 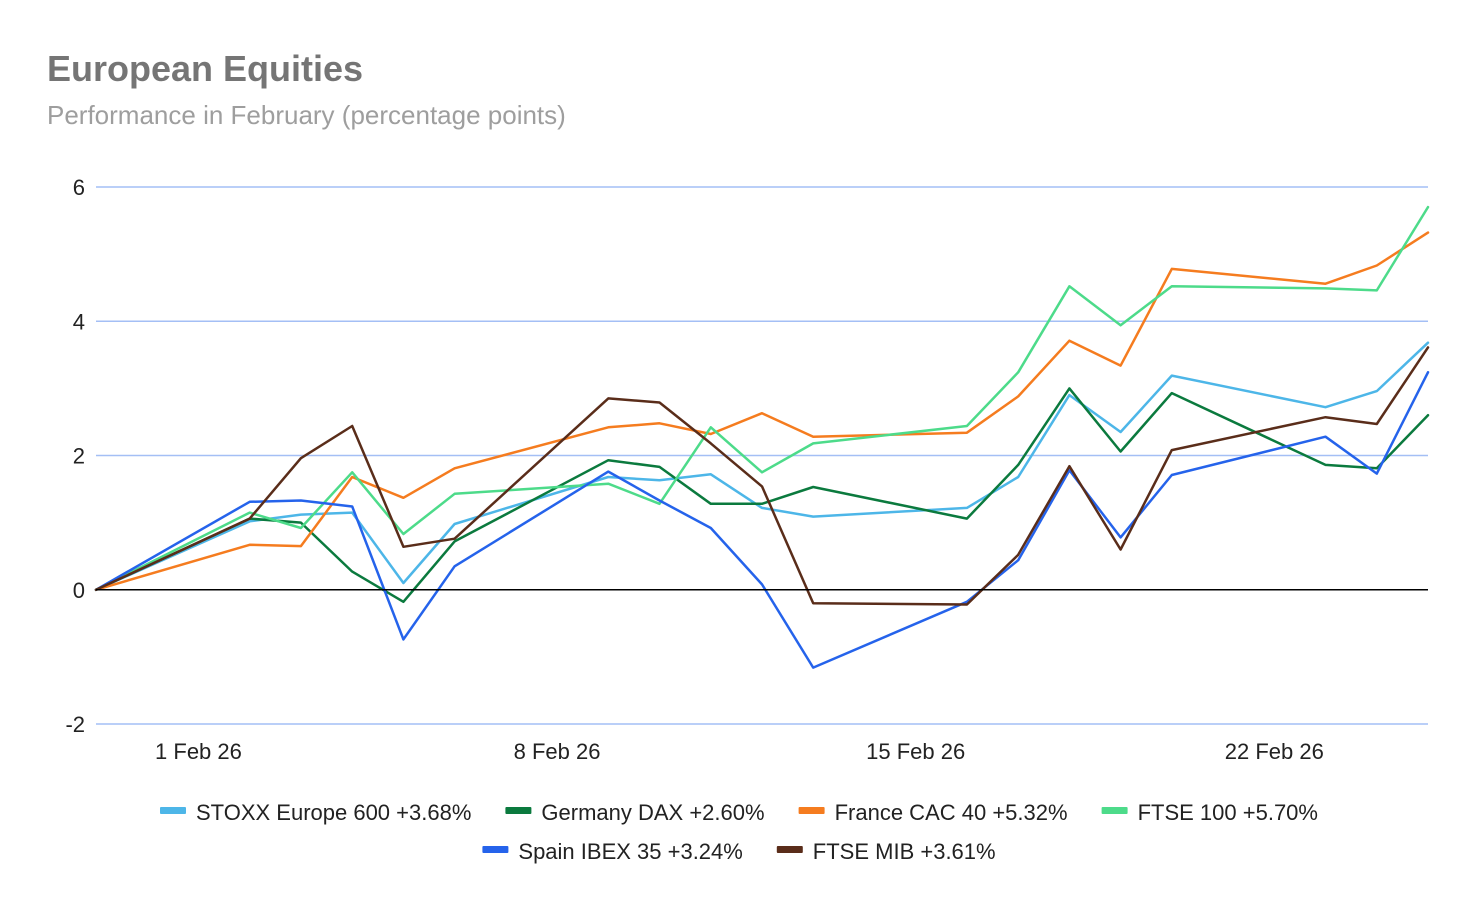 What do you see at coordinates (75, 724) in the screenshot?
I see `y-tick-label: -2` at bounding box center [75, 724].